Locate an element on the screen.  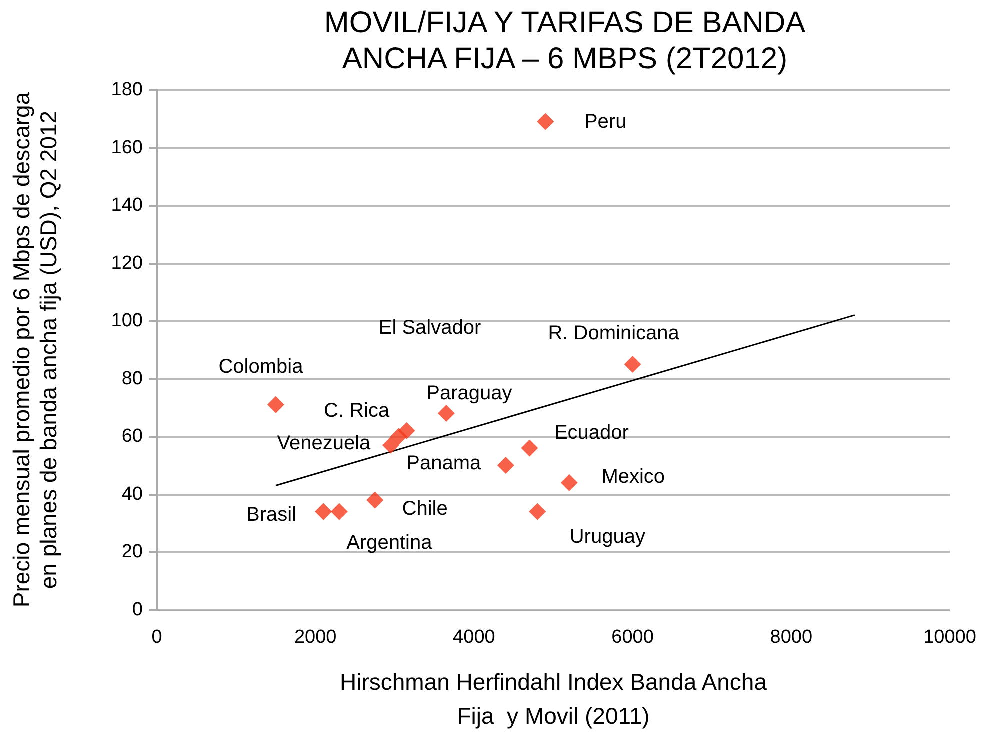
x-tick-label: 0 is located at coordinates (157, 637).